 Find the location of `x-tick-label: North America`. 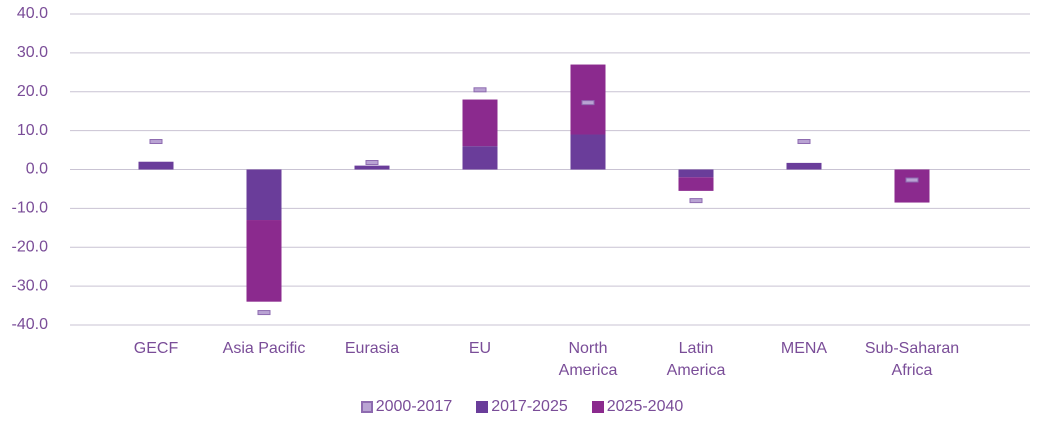

x-tick-label: North America is located at coordinates (588, 359).